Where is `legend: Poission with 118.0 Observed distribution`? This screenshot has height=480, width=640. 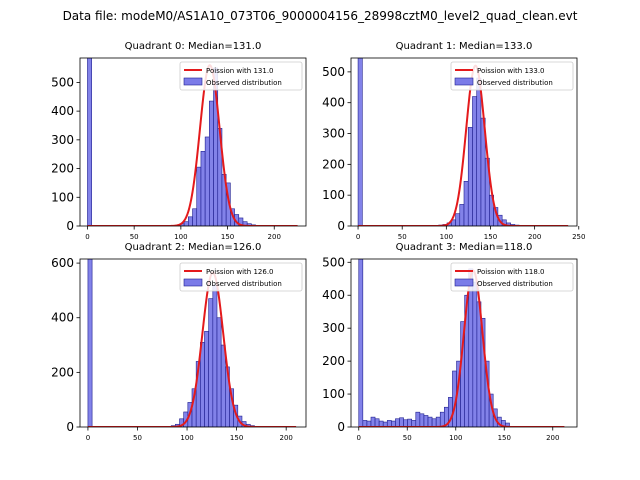
legend: Poission with 118.0 Observed distribution is located at coordinates (512, 277).